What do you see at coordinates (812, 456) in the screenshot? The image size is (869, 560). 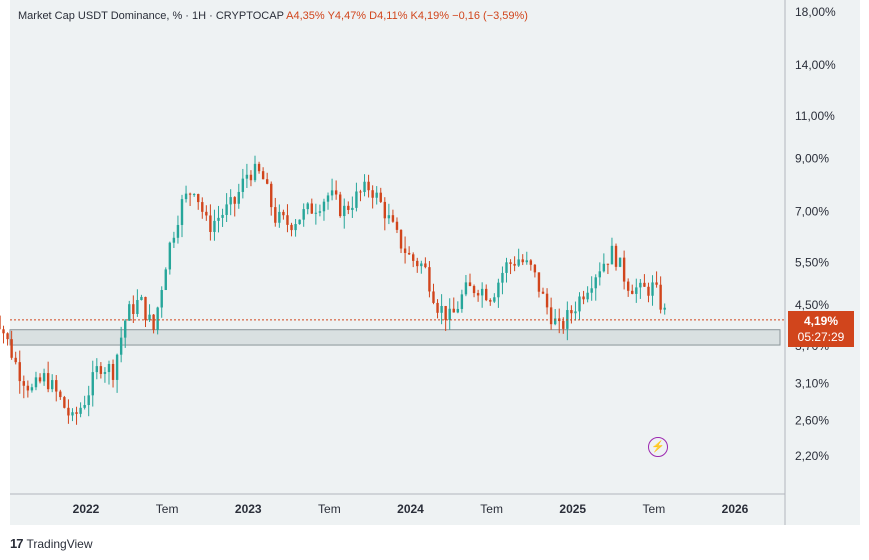 I see `price-tick-label: 2,20%` at bounding box center [812, 456].